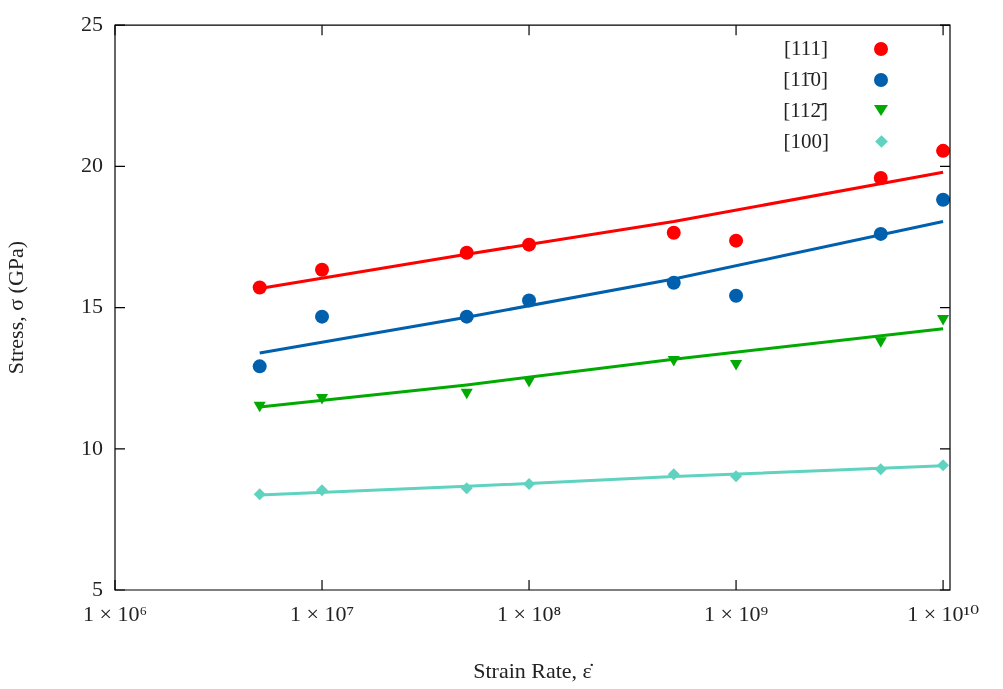  I want to click on legend-label: [112̄], so click(805, 111).